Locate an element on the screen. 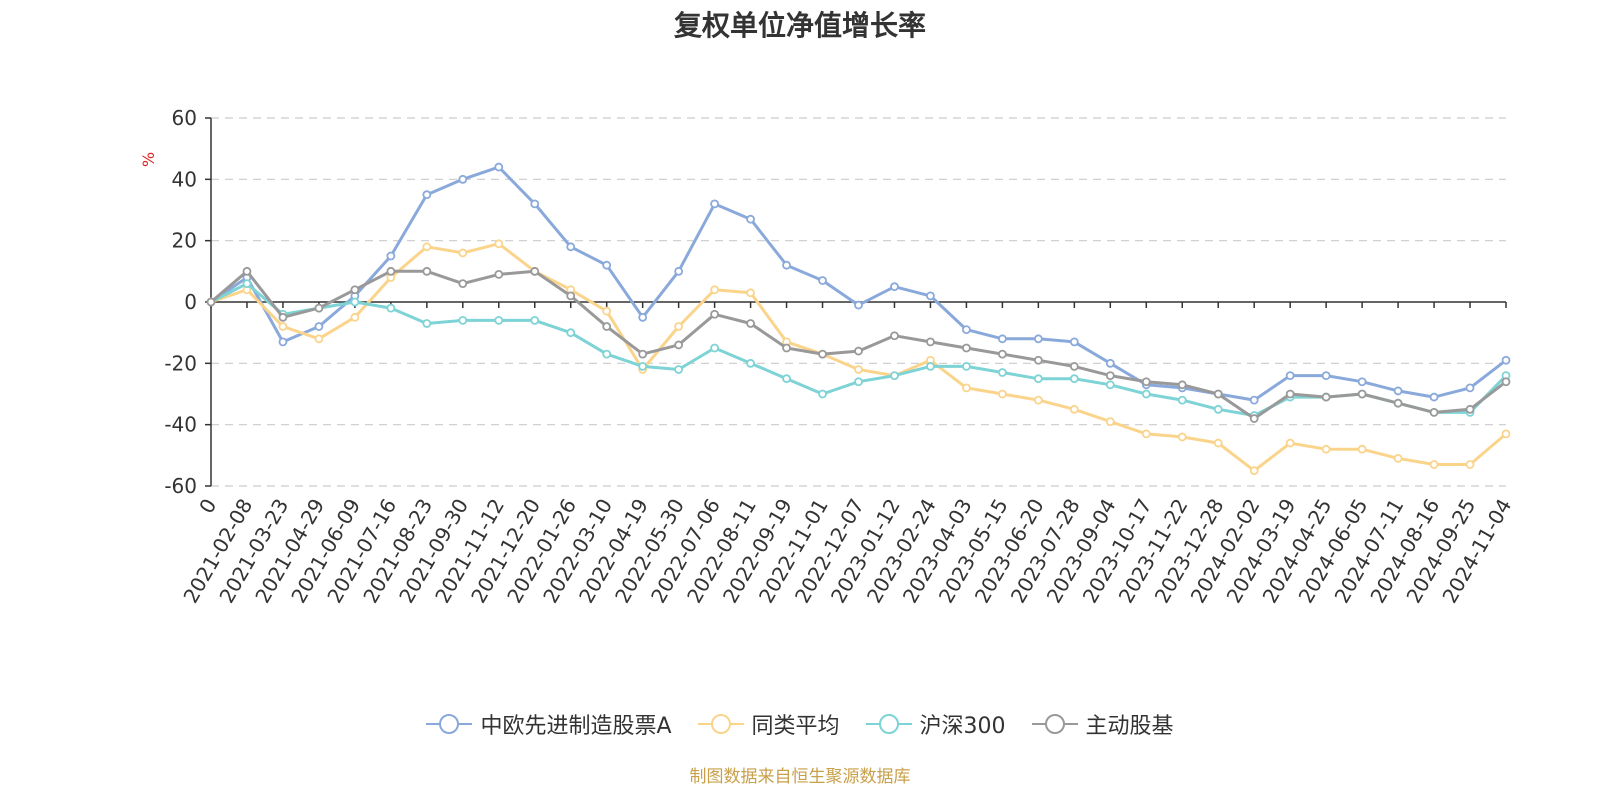 The image size is (1600, 800). legend-label: 同类平均 is located at coordinates (795, 726).